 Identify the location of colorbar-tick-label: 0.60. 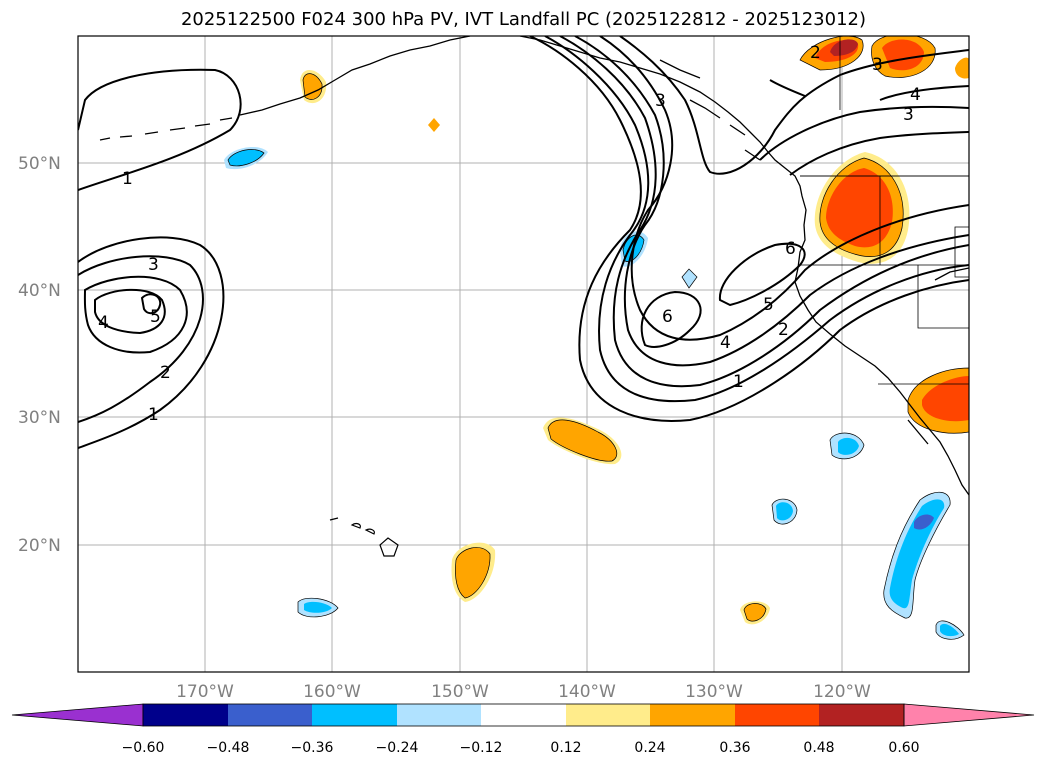
(903, 748).